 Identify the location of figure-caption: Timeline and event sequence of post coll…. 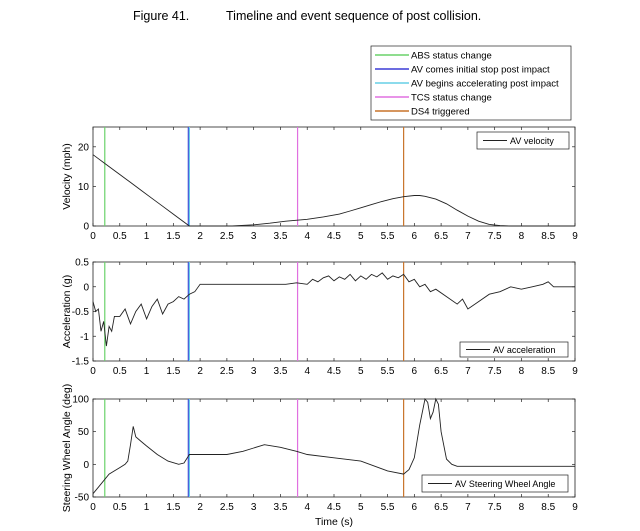
(354, 16).